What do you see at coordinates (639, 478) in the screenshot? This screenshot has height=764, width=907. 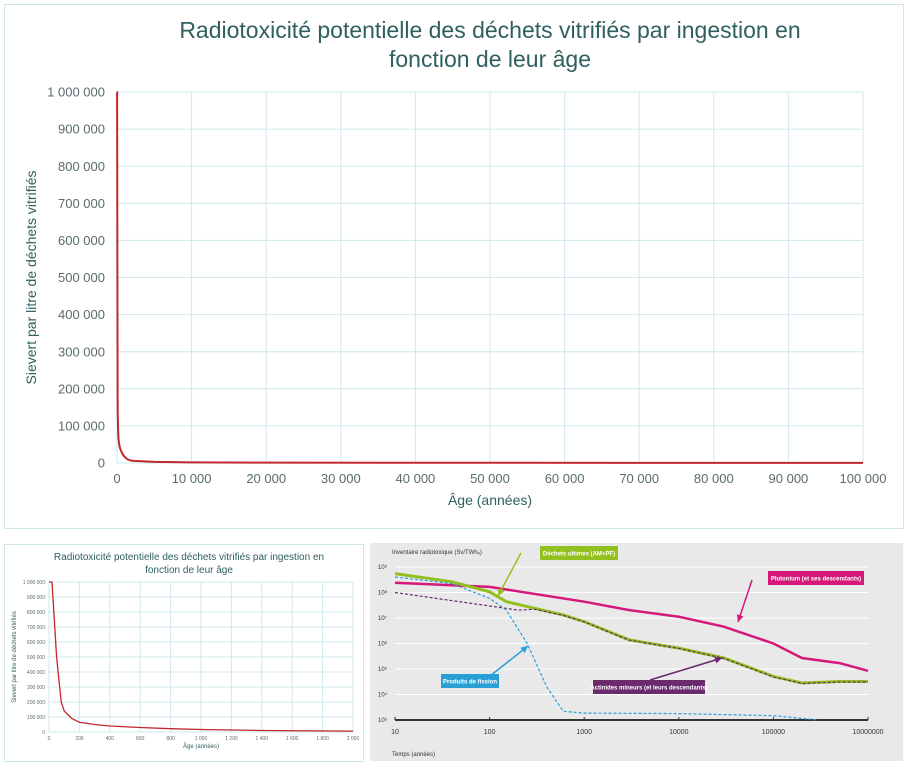 I see `x-tick-label: 70 000` at bounding box center [639, 478].